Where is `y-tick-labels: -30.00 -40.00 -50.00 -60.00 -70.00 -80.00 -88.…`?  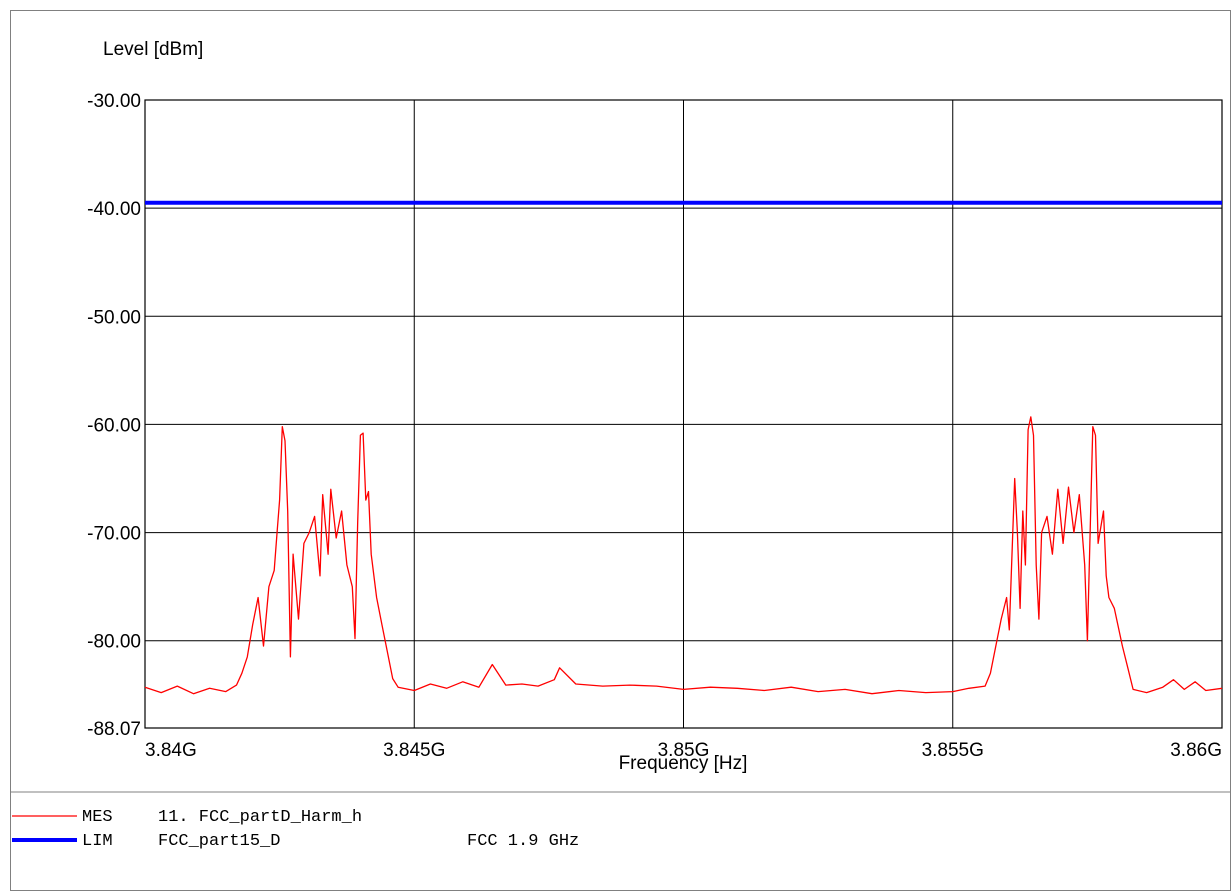
y-tick-labels: -30.00 -40.00 -50.00 -60.00 -70.00 -80.00 -88.… is located at coordinates (114, 415).